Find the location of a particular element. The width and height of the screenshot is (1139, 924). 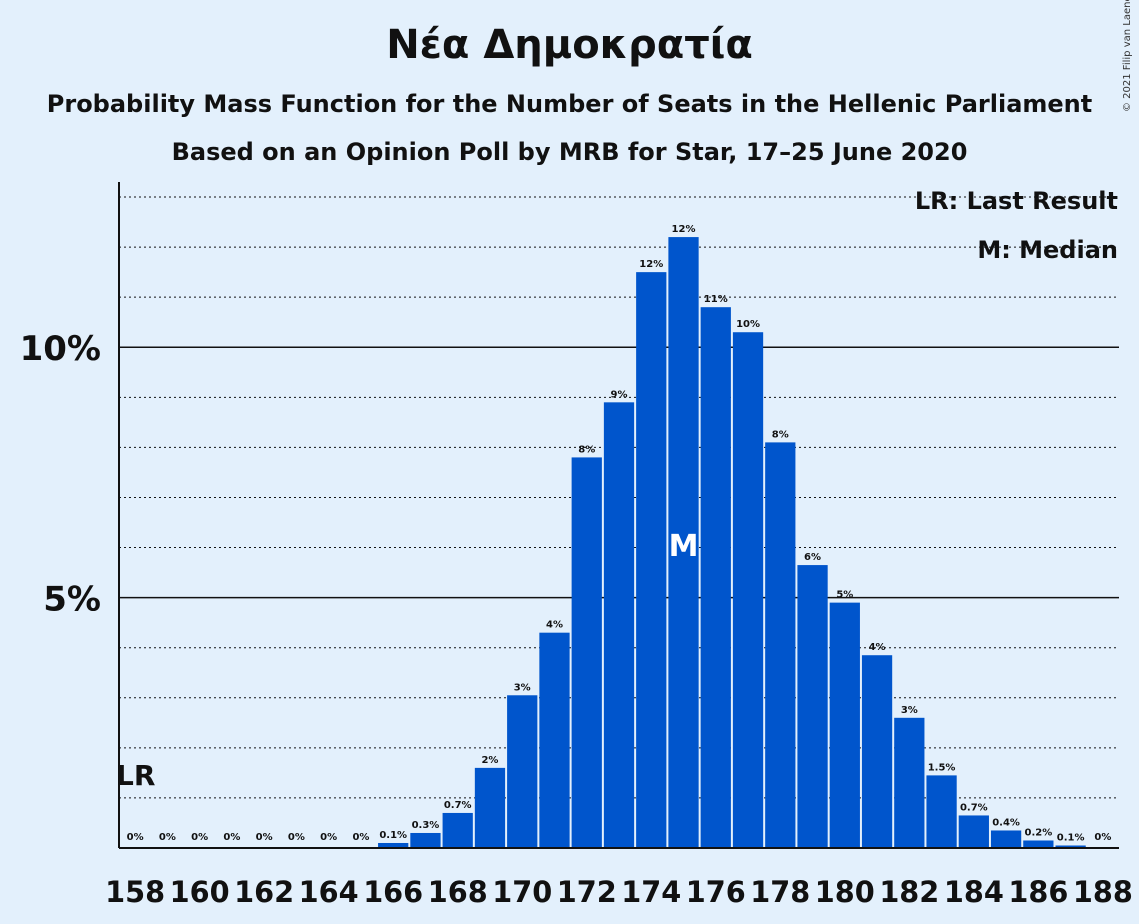

y-tick-label: 10% is located at coordinates (60, 349).